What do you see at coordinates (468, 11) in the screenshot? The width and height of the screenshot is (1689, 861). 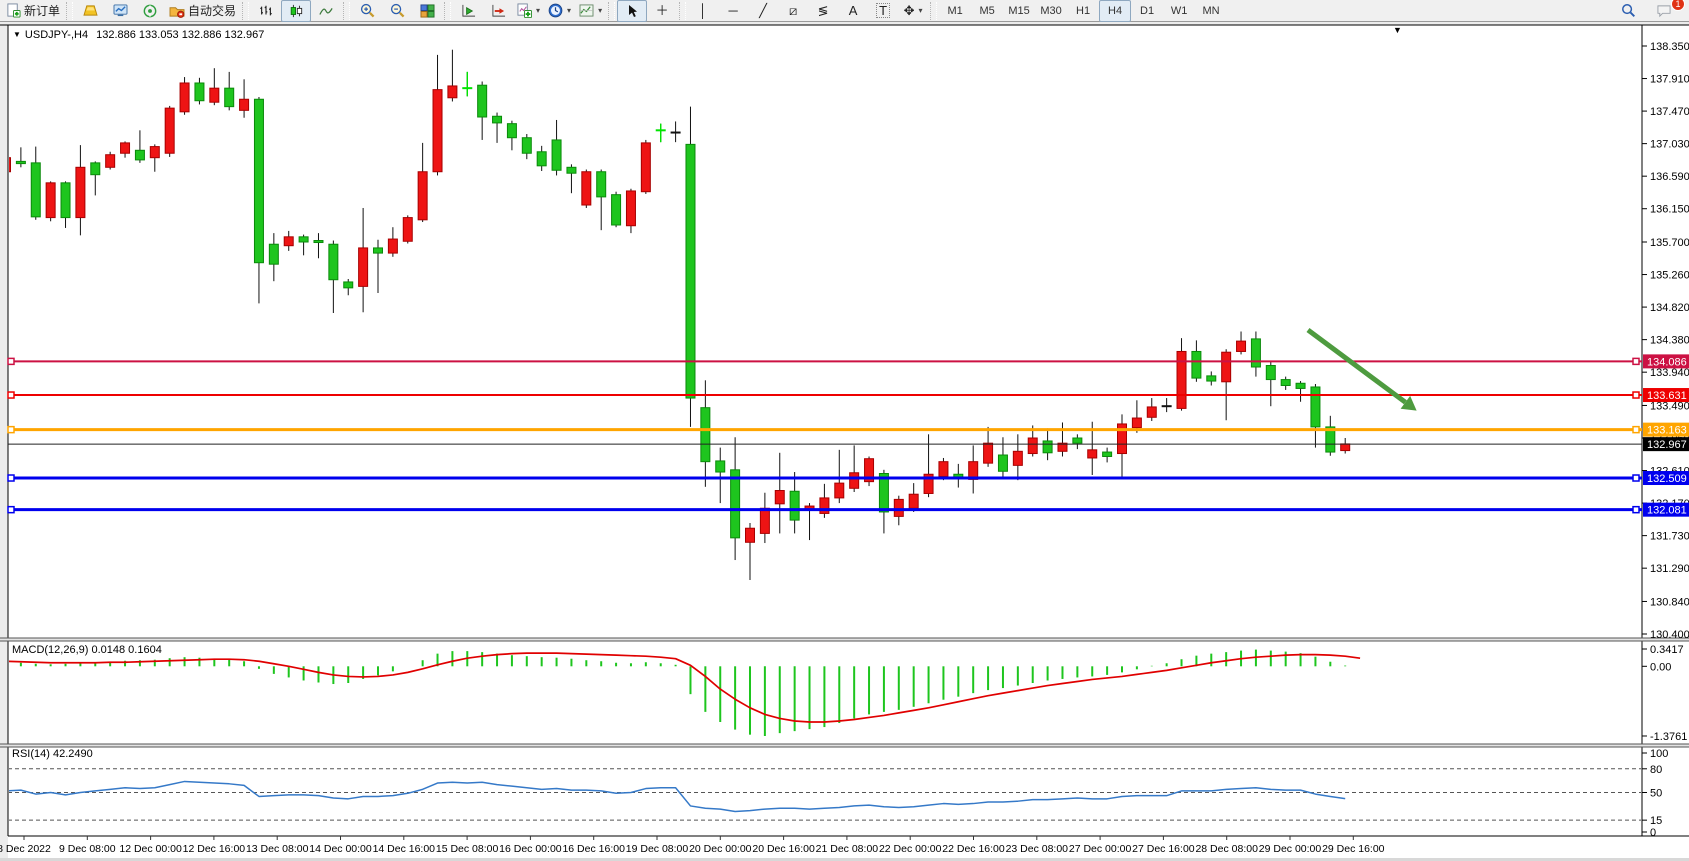 I see `auto-scroll-button` at bounding box center [468, 11].